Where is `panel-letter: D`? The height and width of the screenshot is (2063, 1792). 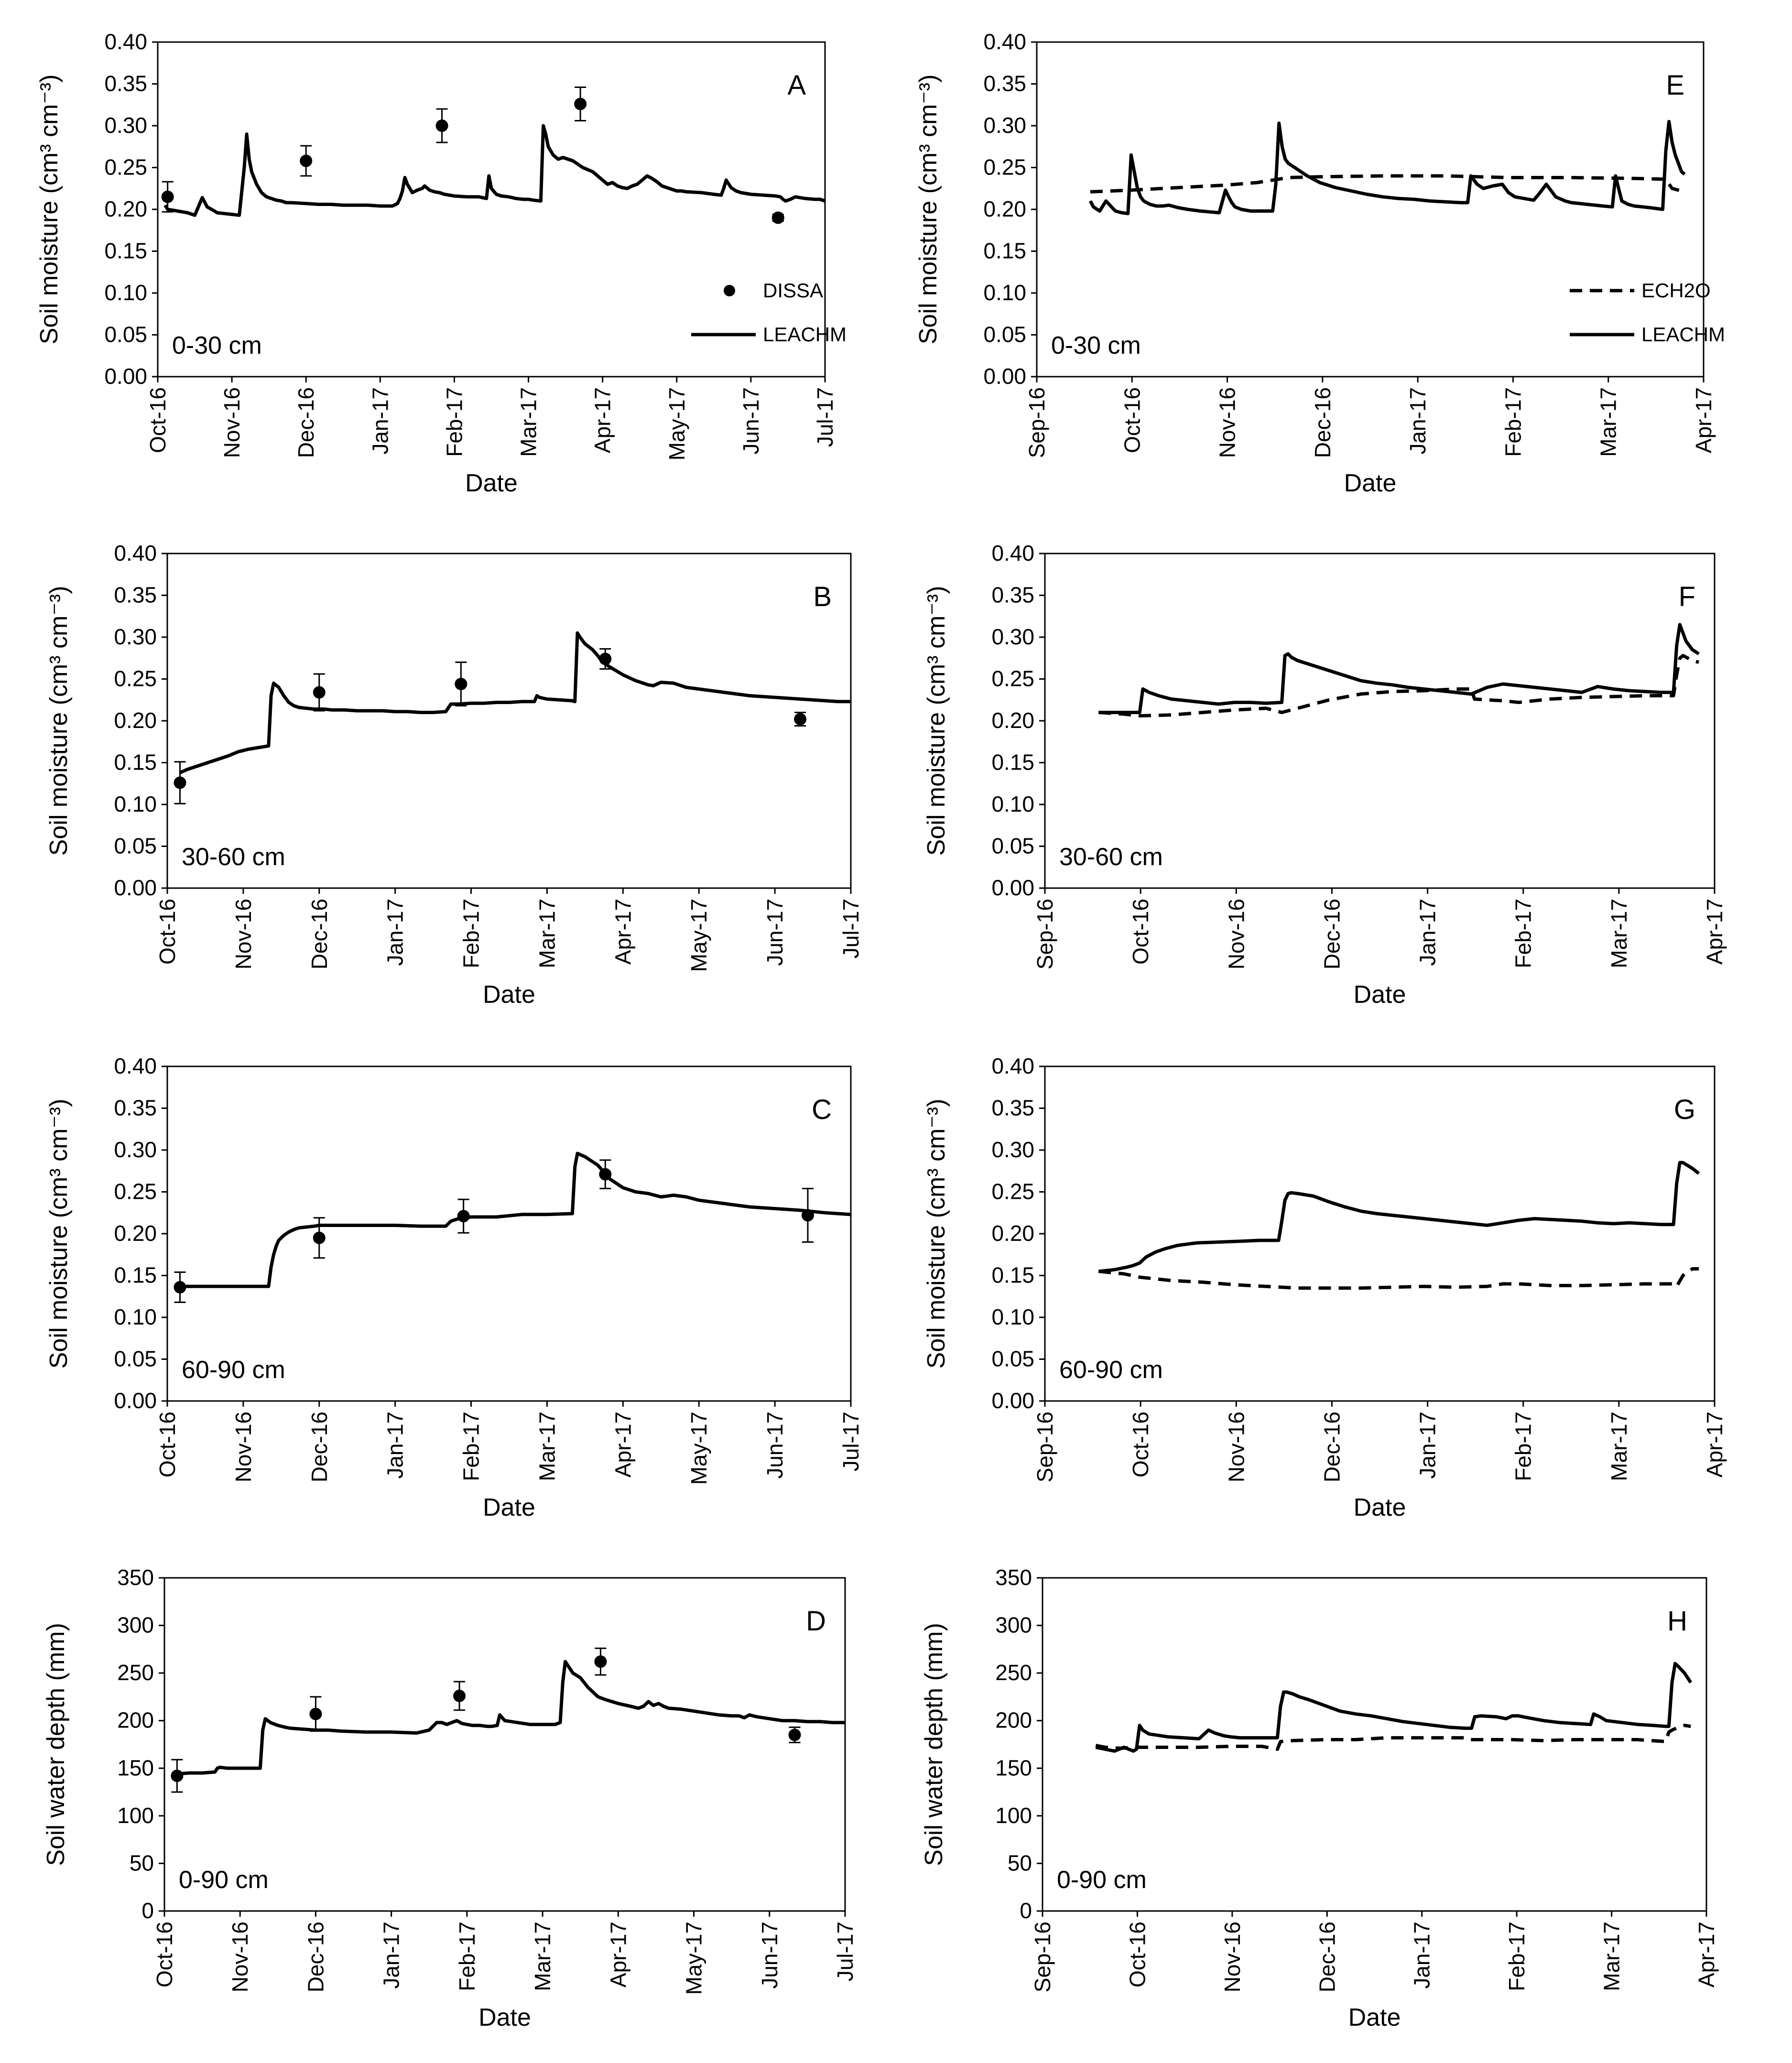
panel-letter: D is located at coordinates (816, 1622).